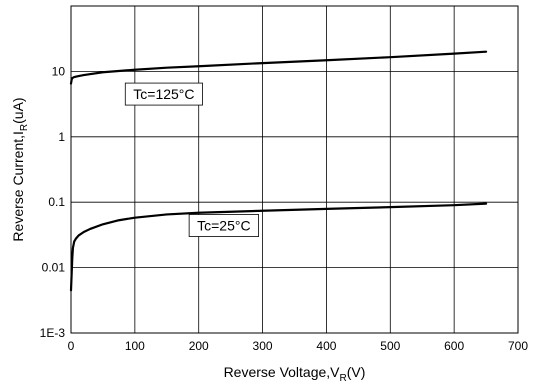  What do you see at coordinates (192, 159) in the screenshot?
I see `annotations: Tc=125°C Tc=25°C` at bounding box center [192, 159].